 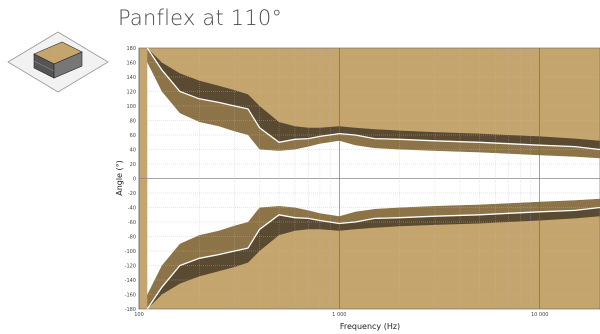 I want to click on y-tick-label: -140, so click(x=130, y=281).